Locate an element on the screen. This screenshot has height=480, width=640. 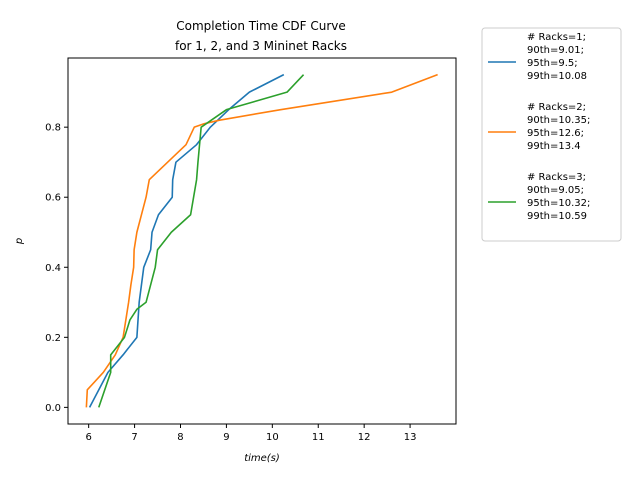
legend-label-racks-2: # Racks=2; 90th=10.35; 95th=12.6; 99th=13.4 is located at coordinates (558, 127).